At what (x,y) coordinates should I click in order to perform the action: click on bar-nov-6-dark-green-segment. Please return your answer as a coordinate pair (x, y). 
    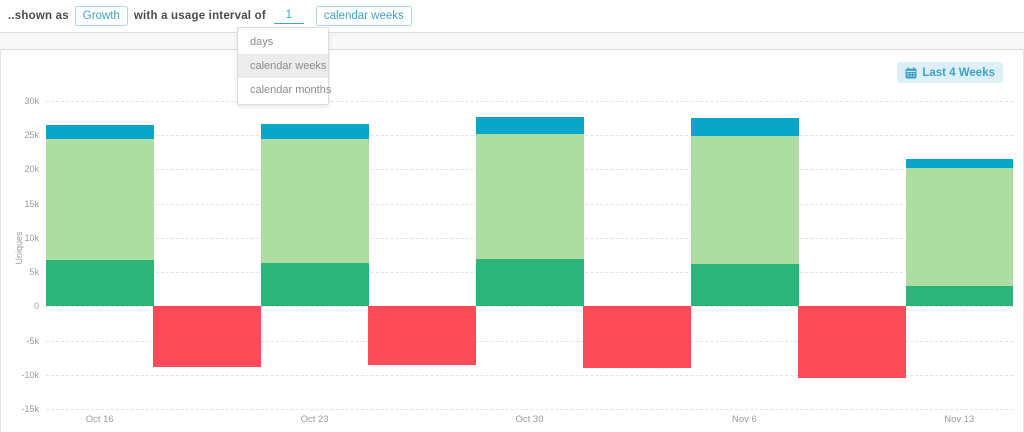
    Looking at the image, I should click on (744, 285).